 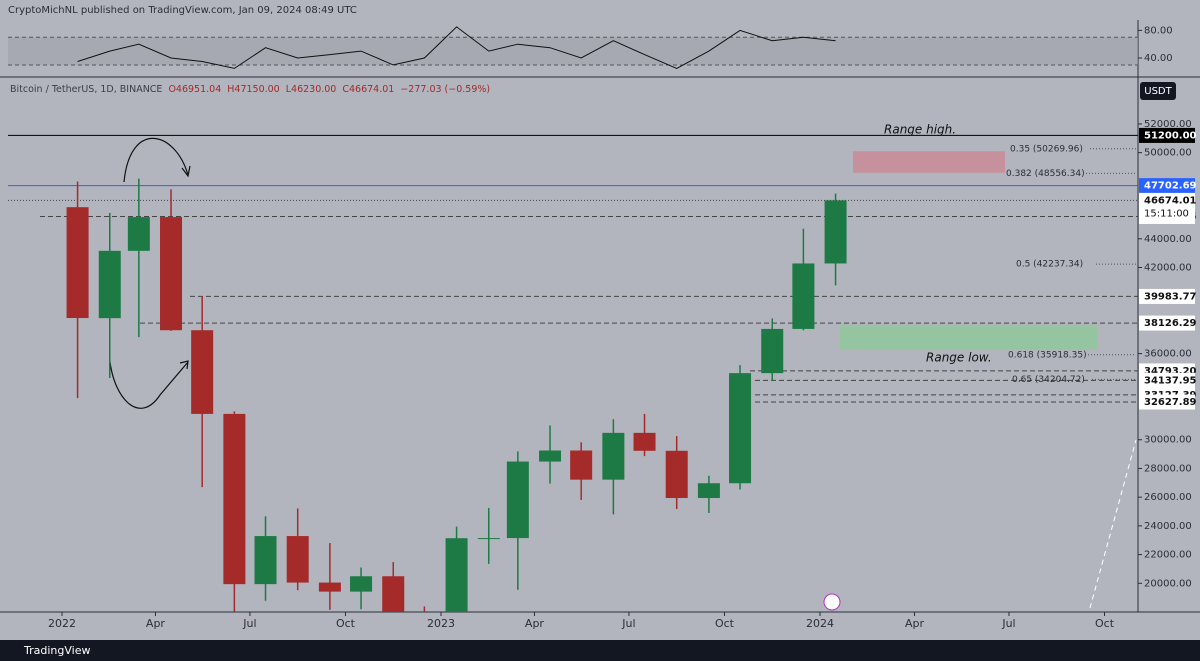 What do you see at coordinates (445, 89) in the screenshot?
I see `legend-item: −277.03 (−0.59%)` at bounding box center [445, 89].